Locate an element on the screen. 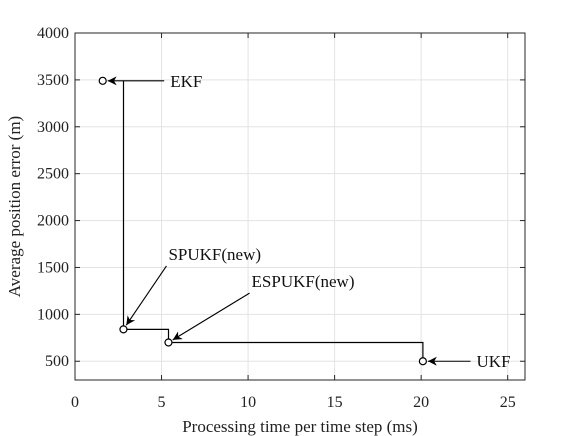  y-tick-label: 1500 is located at coordinates (53, 267).